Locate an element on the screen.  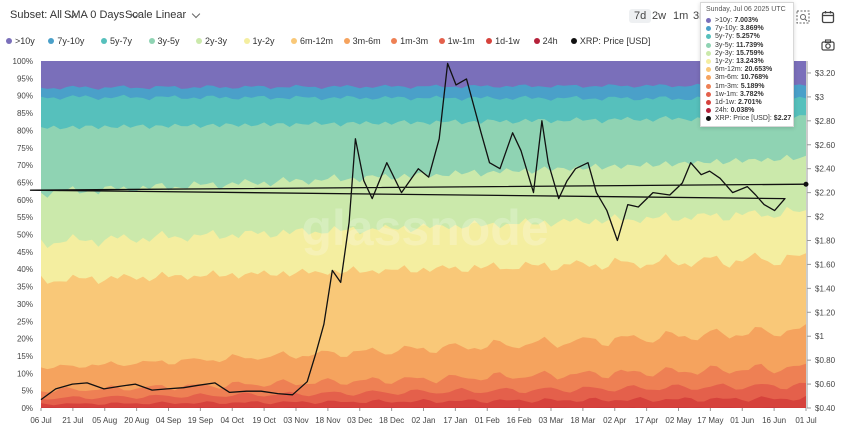
y-left-tick-label: 20% is located at coordinates (25, 339).